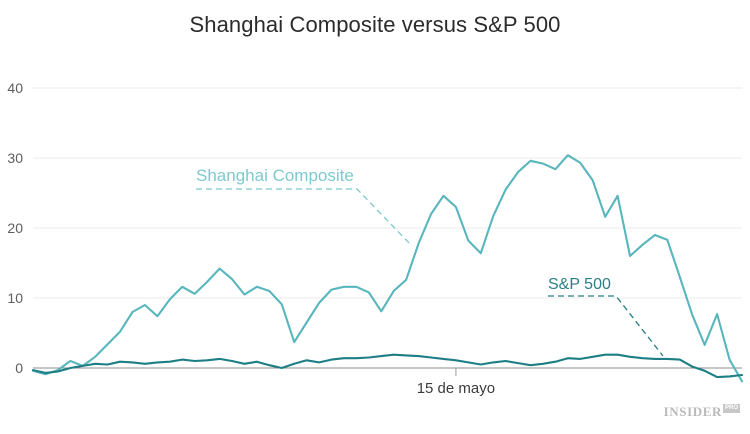  What do you see at coordinates (731, 408) in the screenshot?
I see `watermark-badge: PRO` at bounding box center [731, 408].